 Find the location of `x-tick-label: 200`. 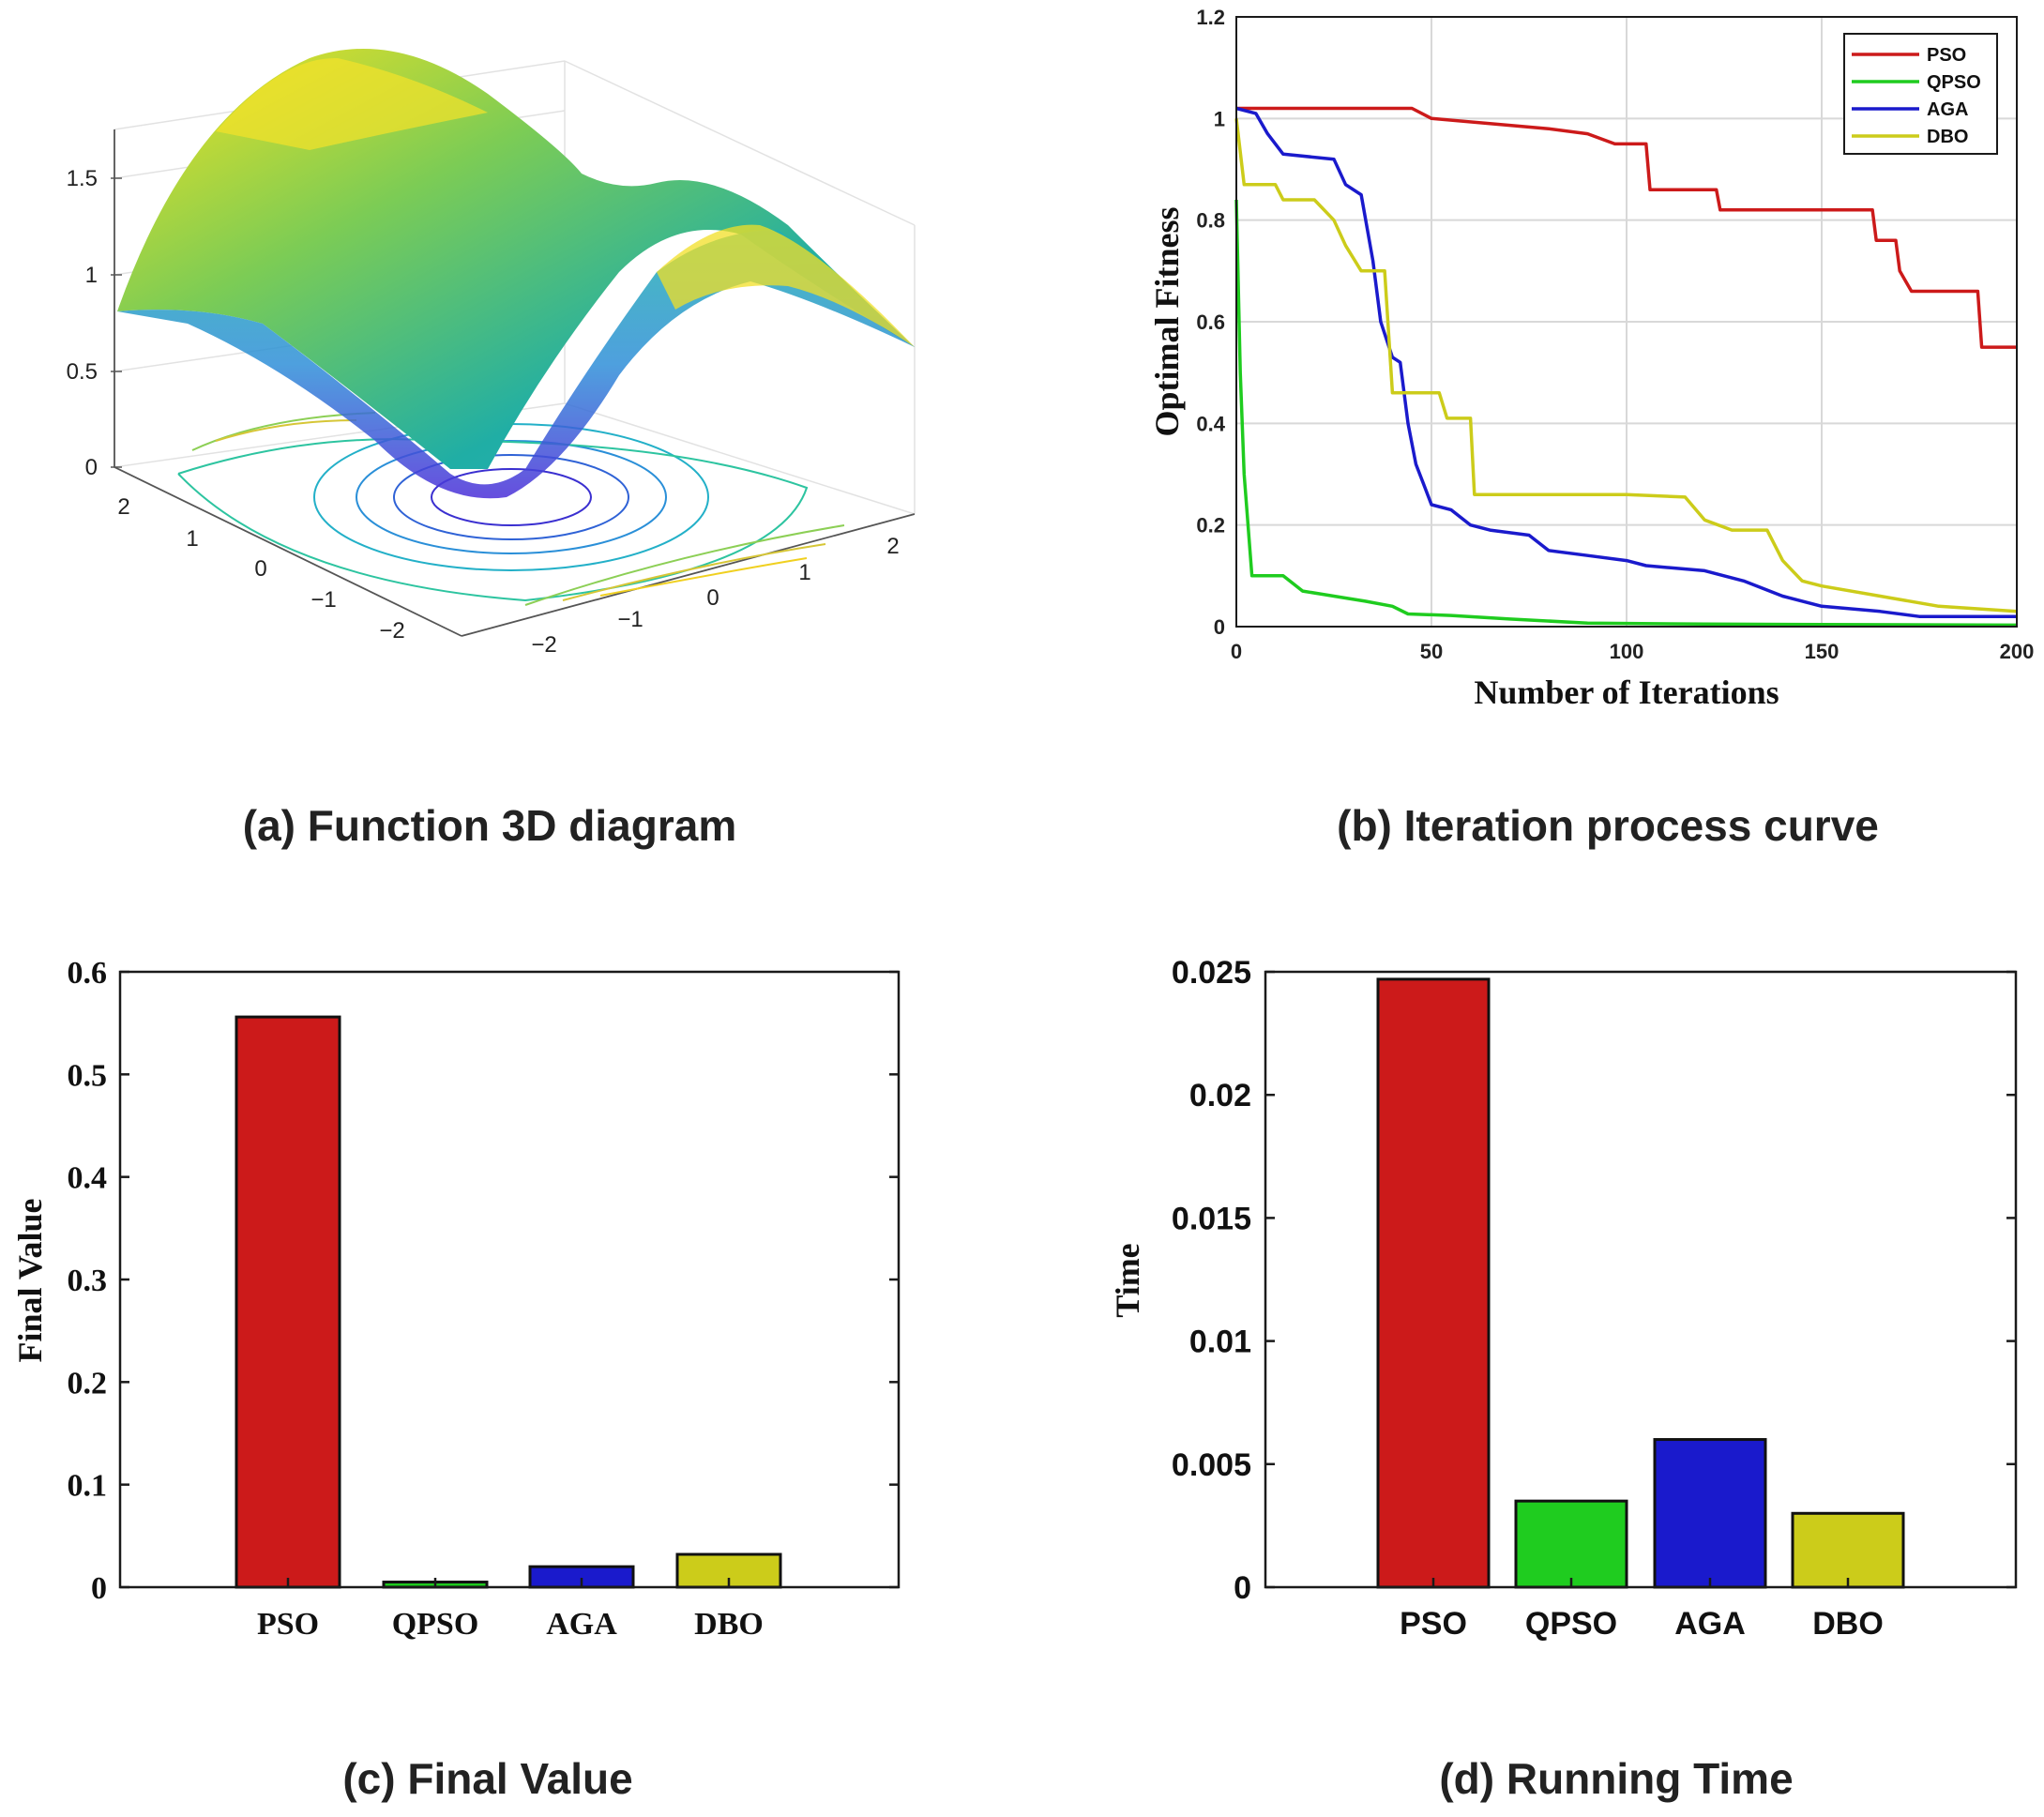

x-tick-label: 200 is located at coordinates (2017, 651).